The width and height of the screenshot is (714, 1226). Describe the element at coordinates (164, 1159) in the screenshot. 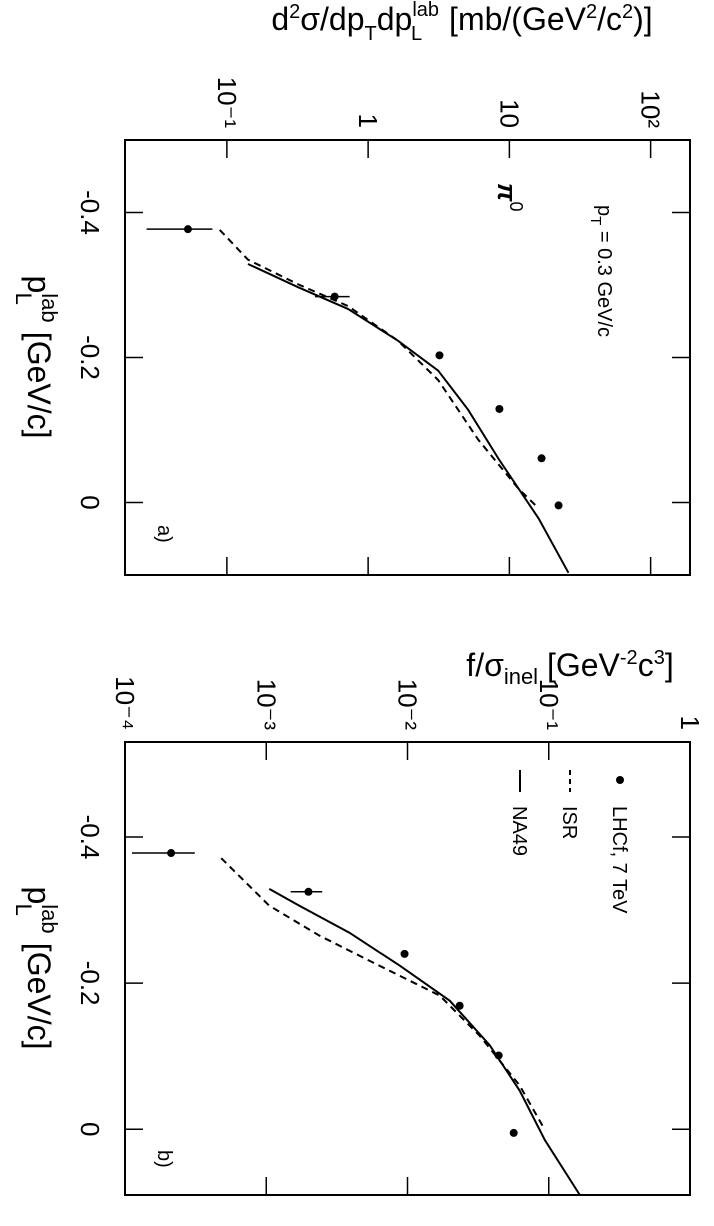

I see `panel-label: b)` at that location.